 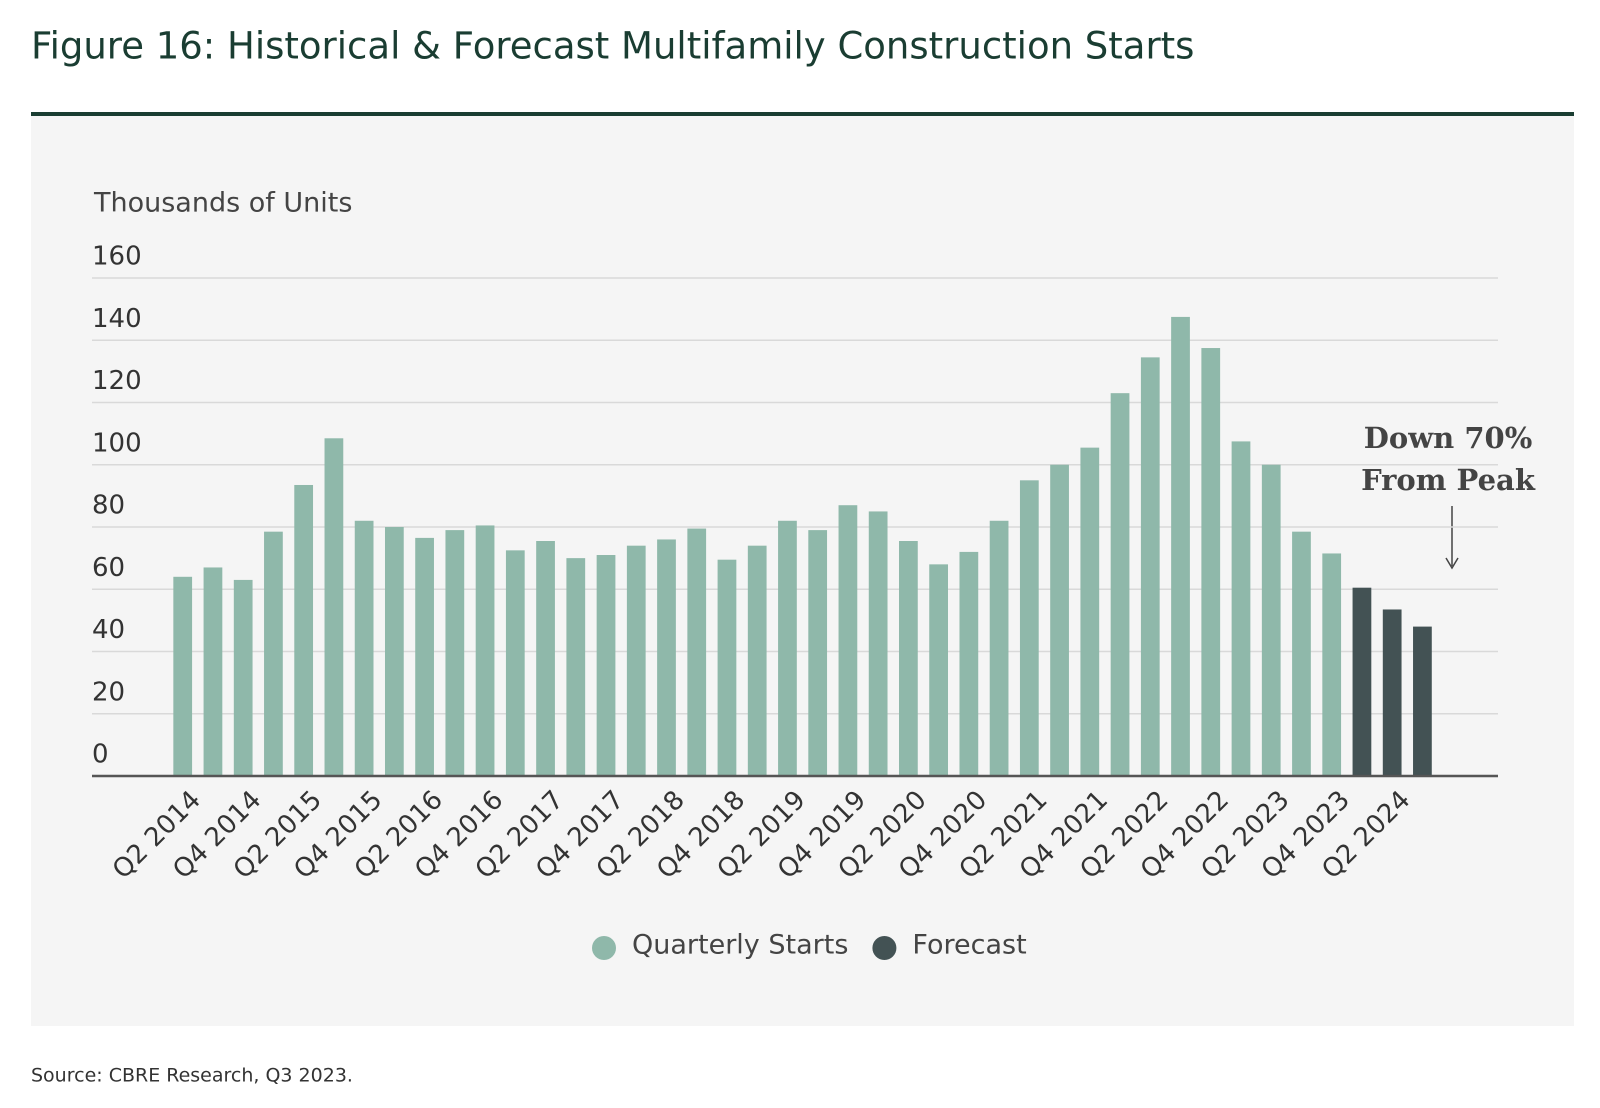 I want to click on y-tick-label: 20, so click(x=108, y=692).